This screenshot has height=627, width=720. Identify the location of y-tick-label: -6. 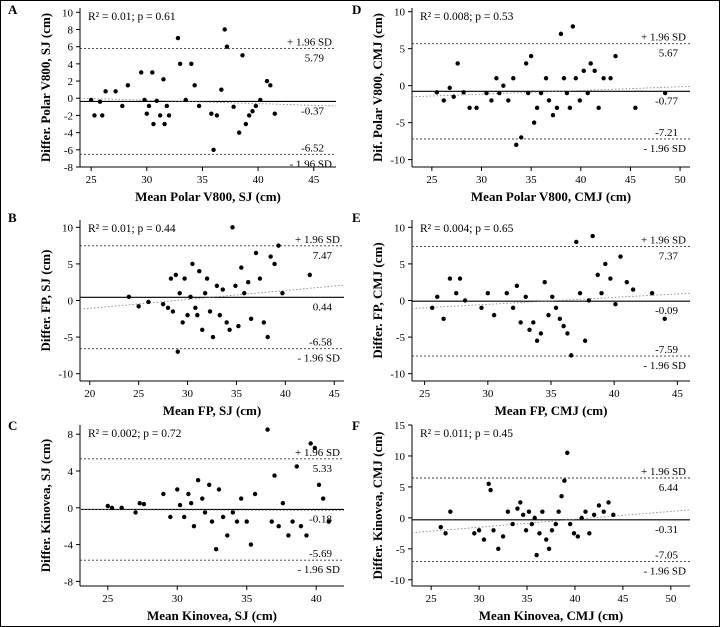
(69, 151).